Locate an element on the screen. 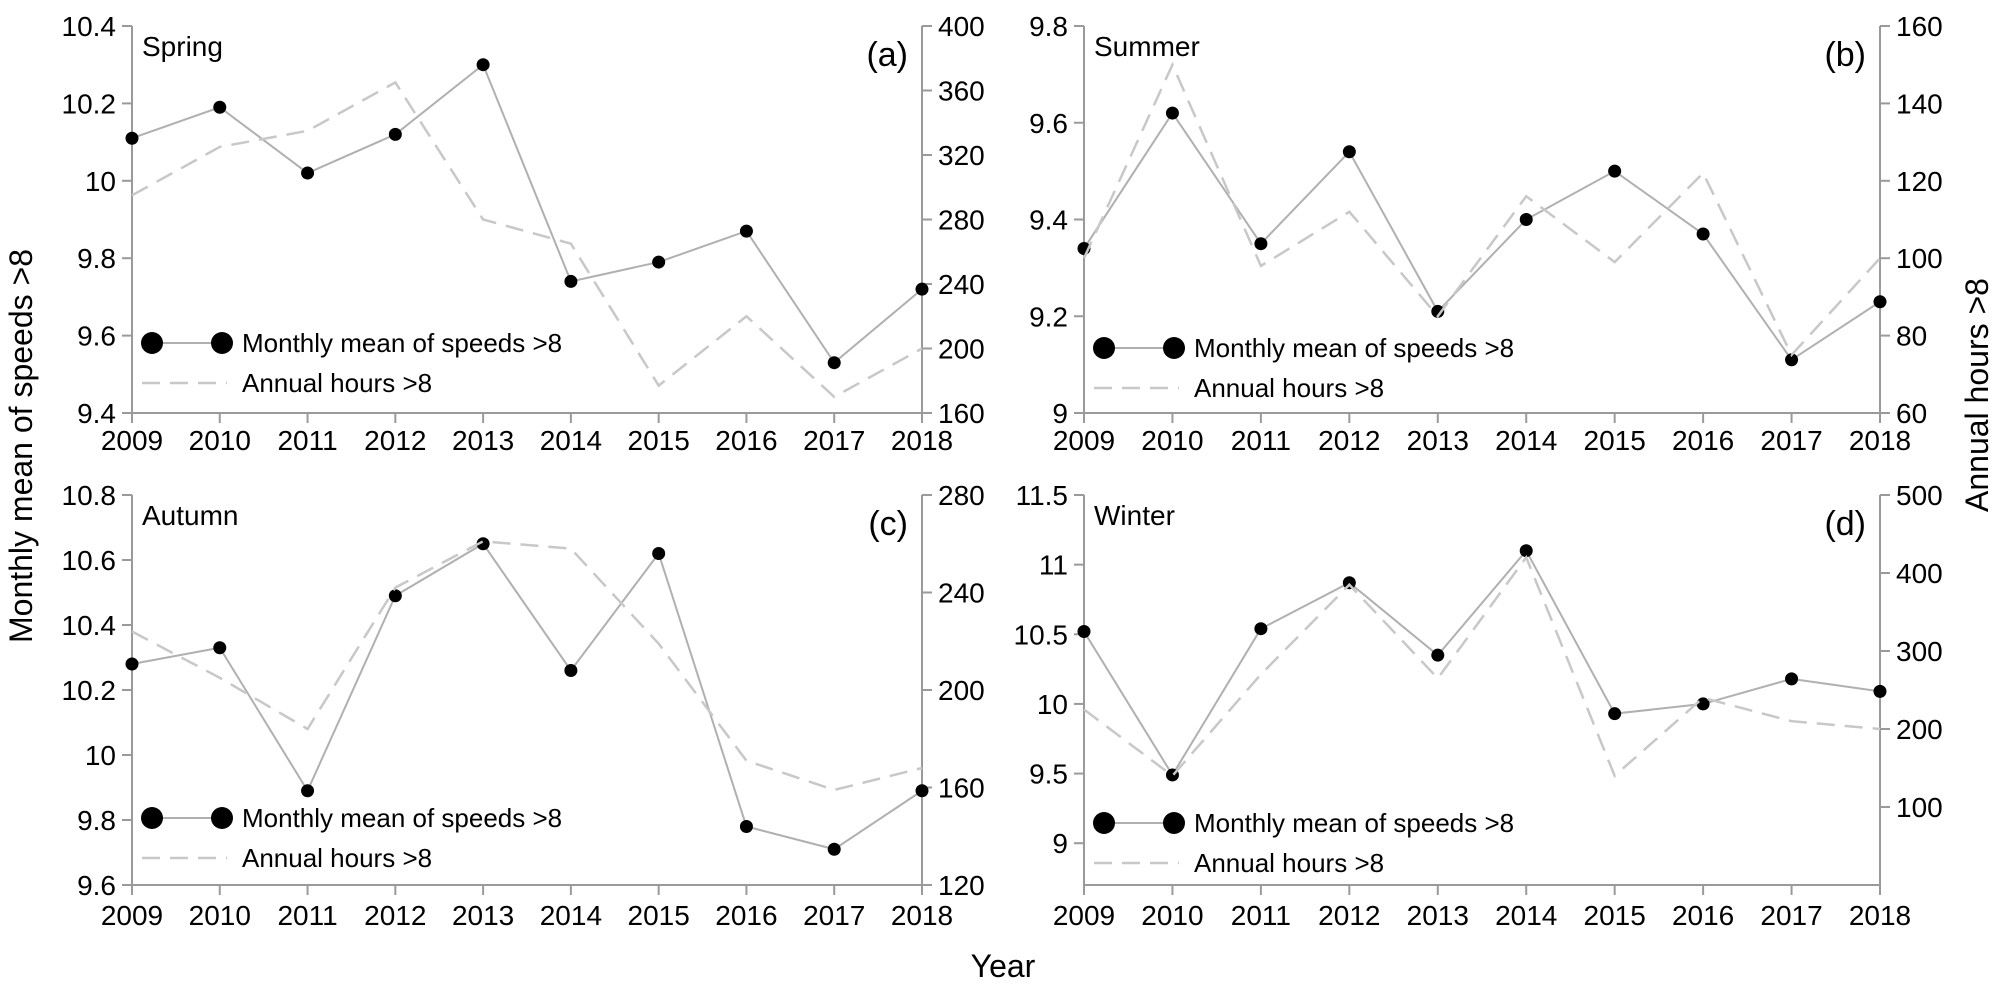 The image size is (2006, 988). panel-label: (c) is located at coordinates (888, 524).